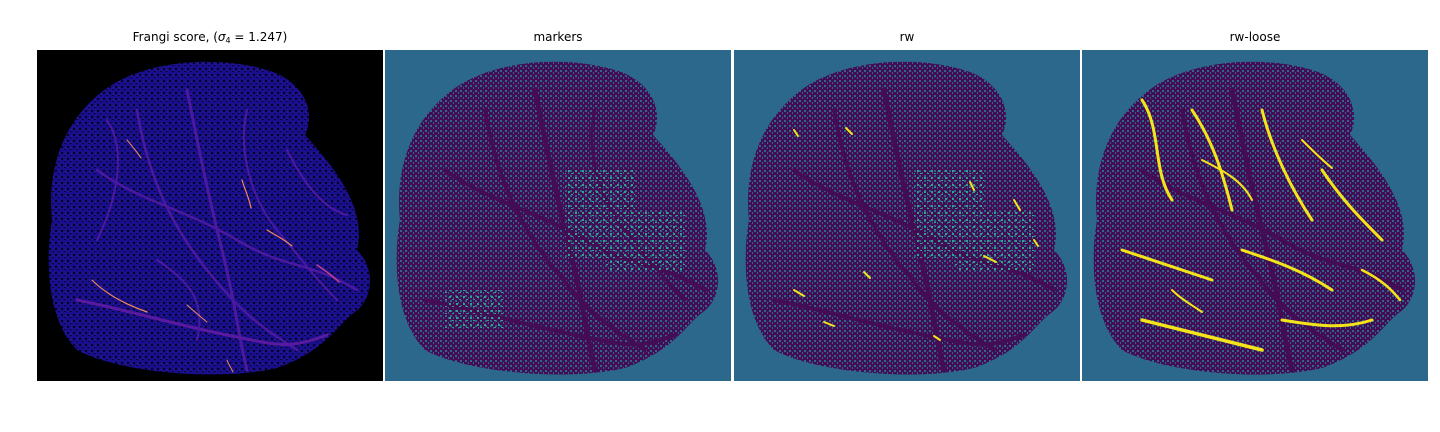 This screenshot has width=1440, height=432. What do you see at coordinates (1255, 37) in the screenshot?
I see `rw-loose-panel-title: rw-loose` at bounding box center [1255, 37].